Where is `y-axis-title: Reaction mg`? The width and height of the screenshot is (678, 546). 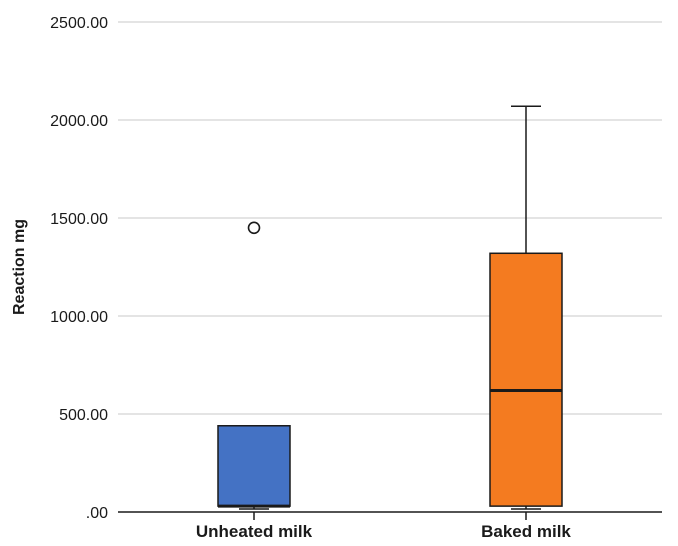
y-axis-title: Reaction mg is located at coordinates (19, 267).